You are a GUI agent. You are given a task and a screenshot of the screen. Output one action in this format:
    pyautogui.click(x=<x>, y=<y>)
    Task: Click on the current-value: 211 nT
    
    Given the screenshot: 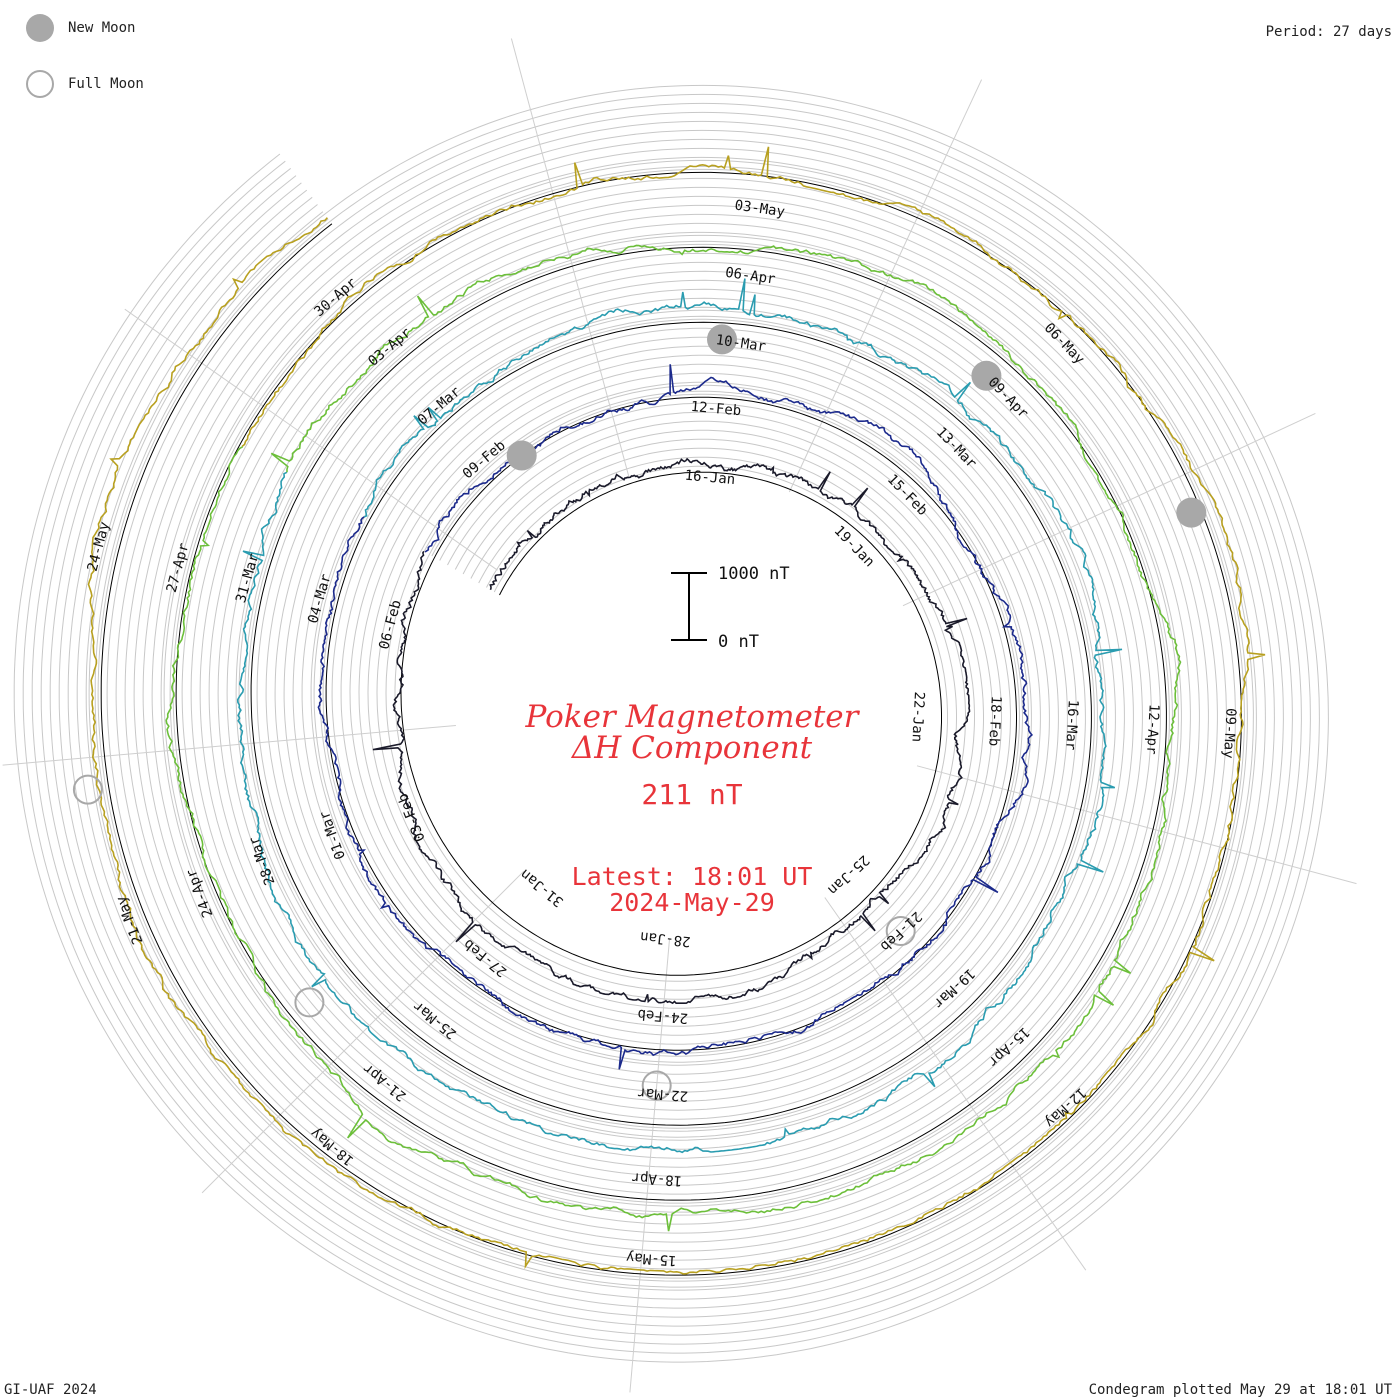 What is the action you would take?
    pyautogui.click(x=691, y=794)
    